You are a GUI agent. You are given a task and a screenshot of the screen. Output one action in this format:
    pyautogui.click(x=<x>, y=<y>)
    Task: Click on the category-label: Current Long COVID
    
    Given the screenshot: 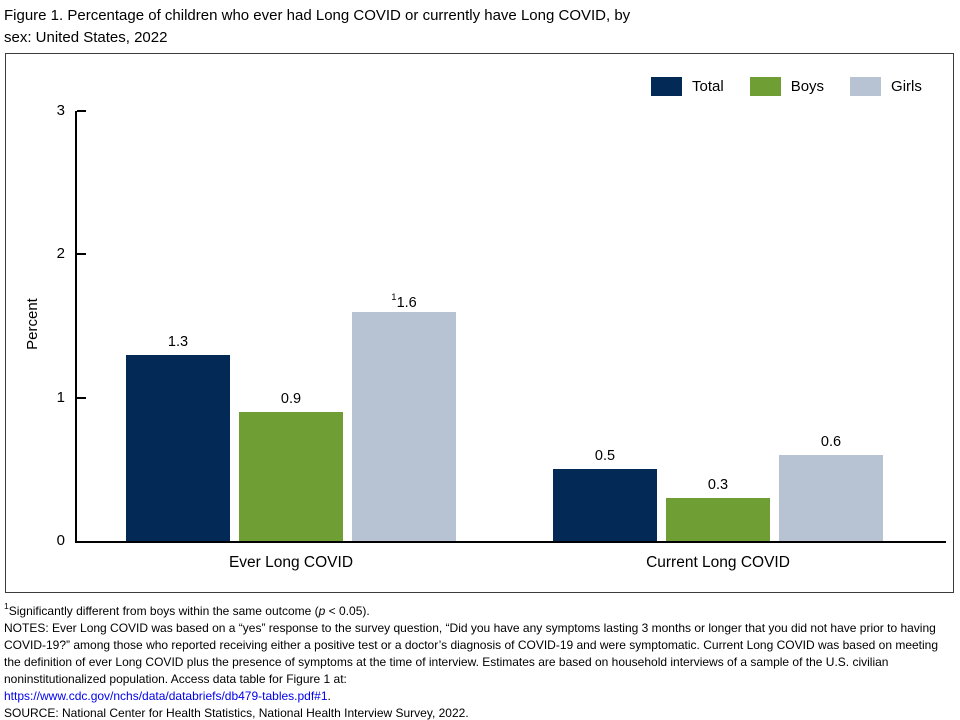 What is the action you would take?
    pyautogui.click(x=718, y=562)
    